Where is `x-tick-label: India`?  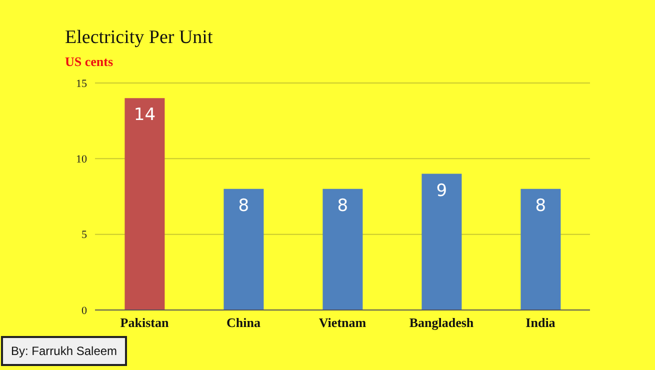
x-tick-label: India is located at coordinates (541, 322).